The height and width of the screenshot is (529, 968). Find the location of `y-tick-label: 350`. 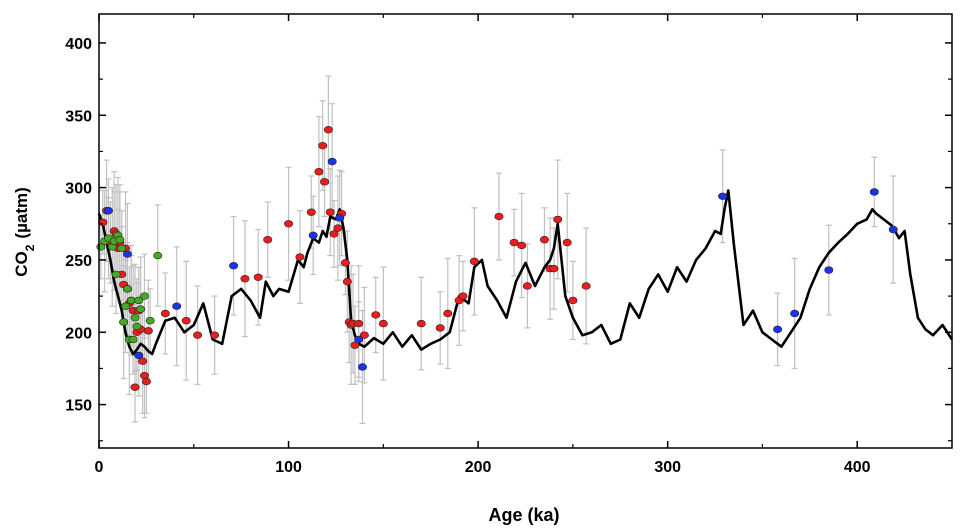

y-tick-label: 350 is located at coordinates (78, 116).